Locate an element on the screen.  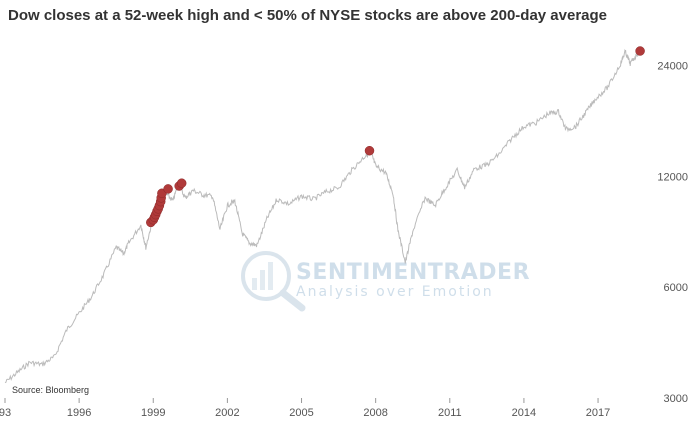
x-tick-label: 2017 is located at coordinates (598, 413).